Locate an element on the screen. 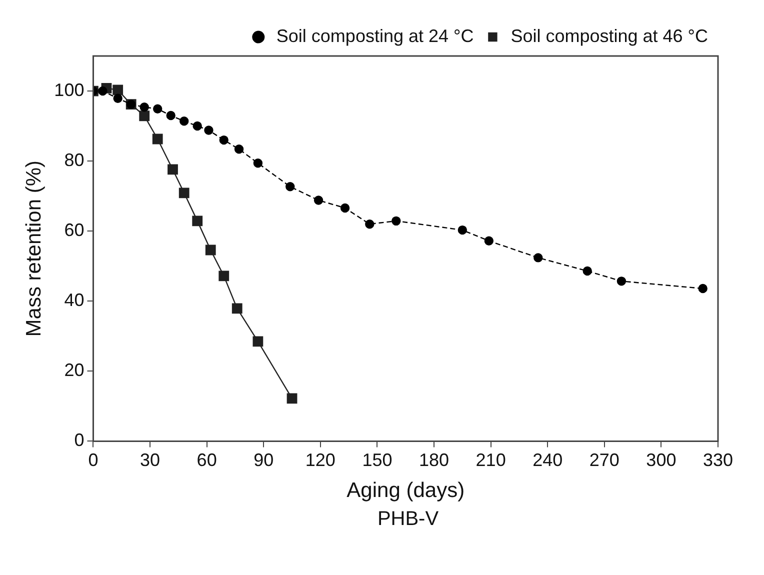 The height and width of the screenshot is (575, 764). legend-label: Soil composting at 46 °C is located at coordinates (609, 36).